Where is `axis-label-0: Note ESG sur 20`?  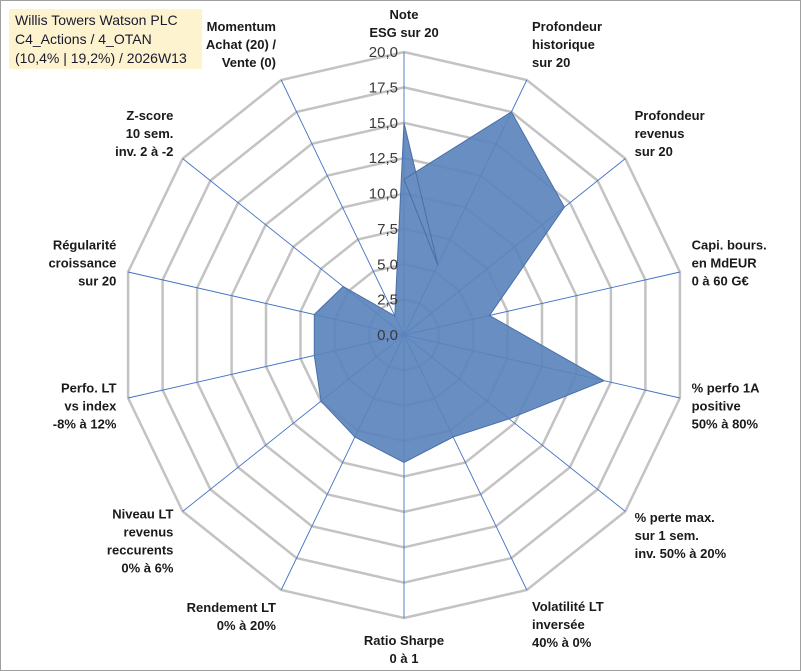
axis-label-0: Note ESG sur 20 is located at coordinates (403, 23).